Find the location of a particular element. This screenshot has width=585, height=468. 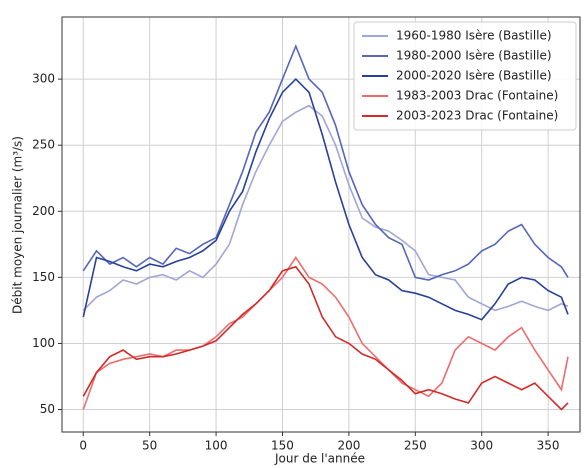

y-tick-label: 100 is located at coordinates (43, 343).